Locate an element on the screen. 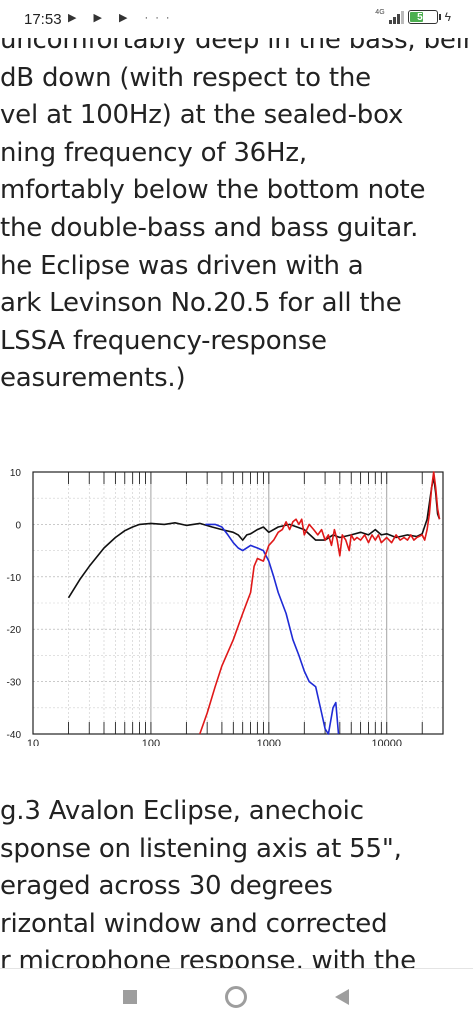 Image resolution: width=473 pixels, height=1025 pixels. caption-line: g.3 Avalon Eclipse, anechoic is located at coordinates (182, 811).